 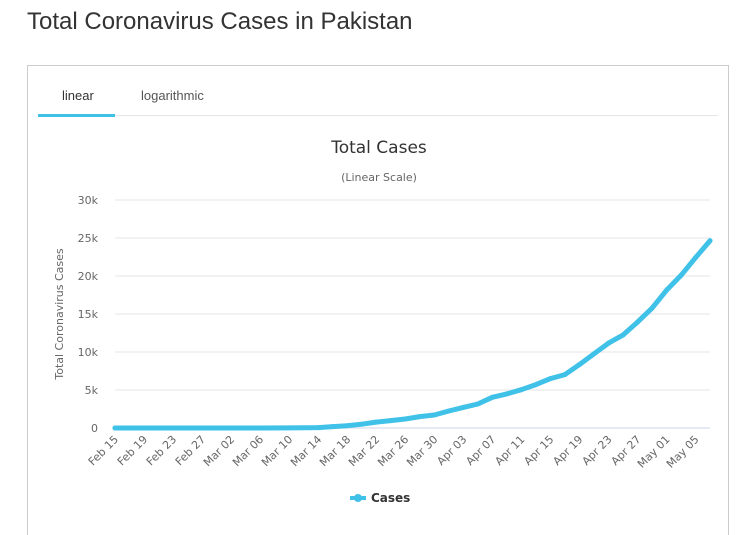 I want to click on x-tick-label: Apr 23, so click(x=597, y=450).